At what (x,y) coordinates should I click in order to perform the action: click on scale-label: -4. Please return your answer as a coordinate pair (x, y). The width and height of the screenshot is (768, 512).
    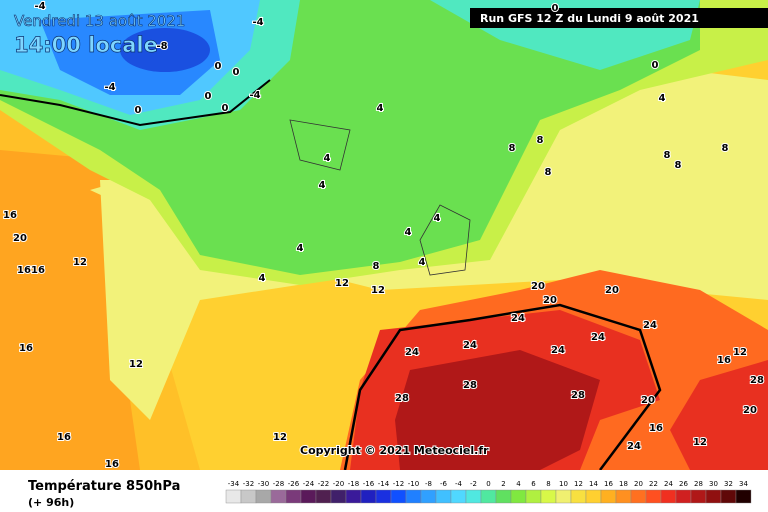
    Looking at the image, I should click on (459, 484).